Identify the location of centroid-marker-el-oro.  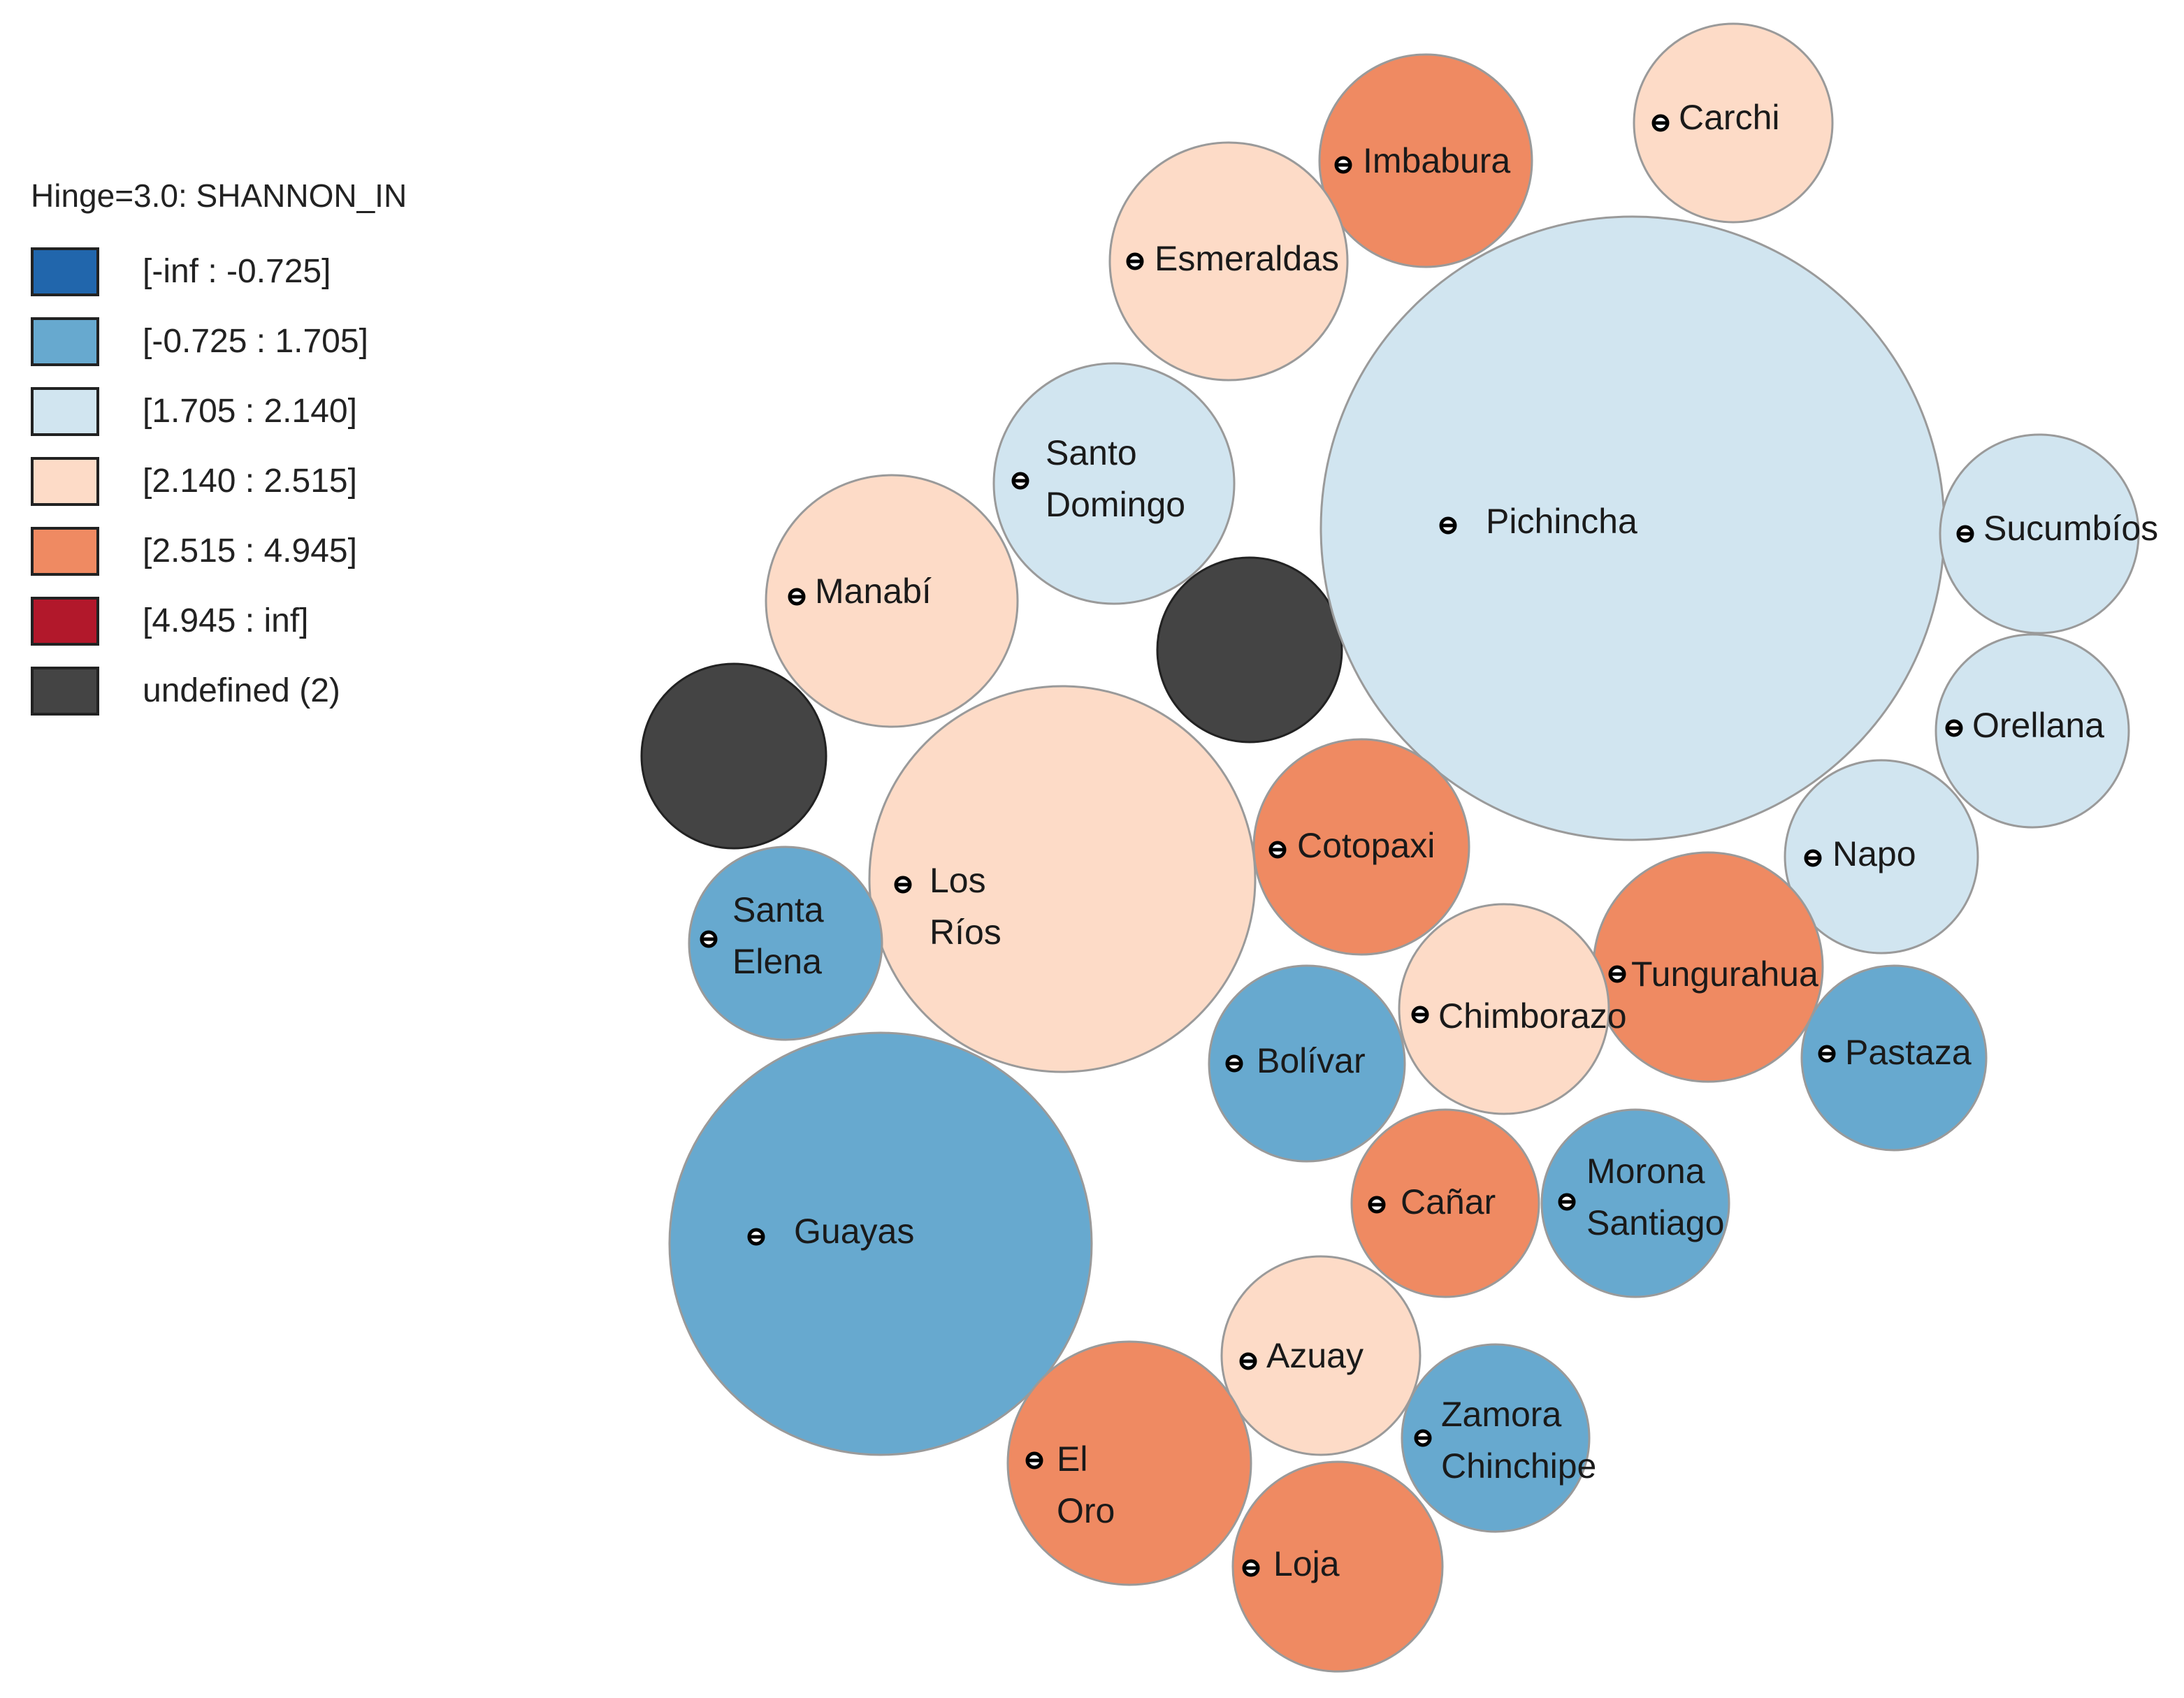
(1034, 1460).